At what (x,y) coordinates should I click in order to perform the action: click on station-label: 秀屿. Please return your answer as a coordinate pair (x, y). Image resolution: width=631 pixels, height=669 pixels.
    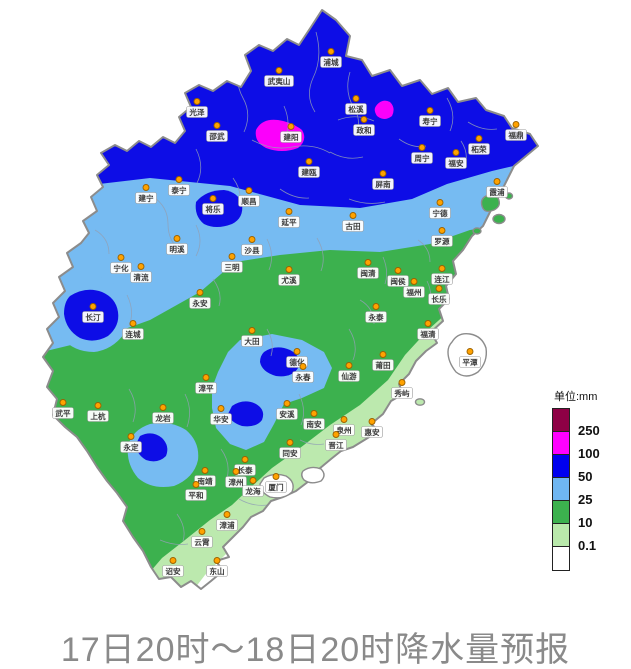
    Looking at the image, I should click on (401, 393).